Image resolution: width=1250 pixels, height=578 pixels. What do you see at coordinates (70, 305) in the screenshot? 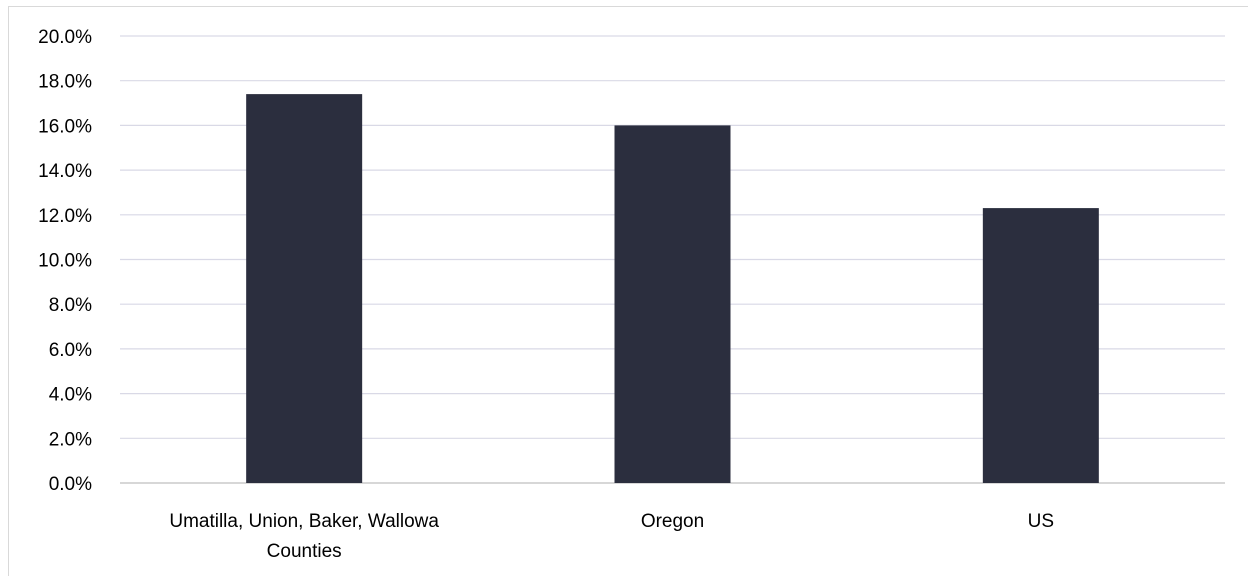
I see `y-tick-label: 8.0%` at bounding box center [70, 305].